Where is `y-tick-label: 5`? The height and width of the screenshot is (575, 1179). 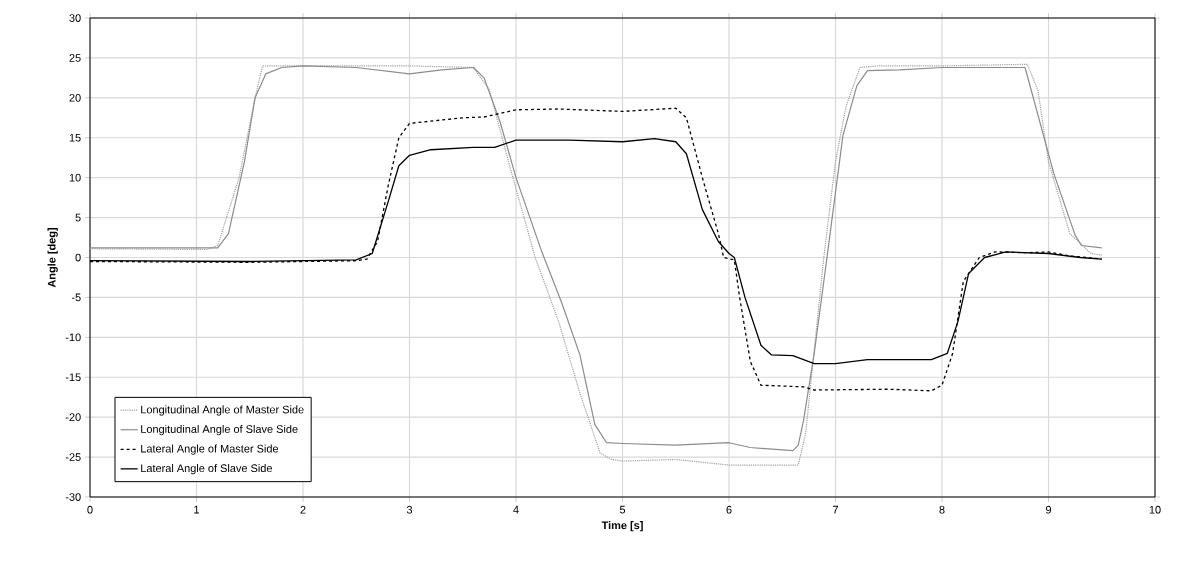
y-tick-label: 5 is located at coordinates (78, 217).